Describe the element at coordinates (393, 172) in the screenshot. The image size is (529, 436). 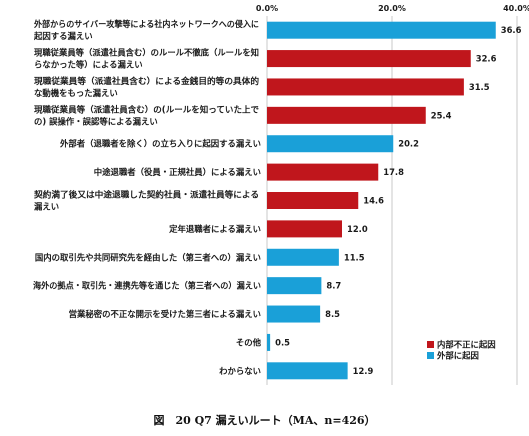
I see `value-label: 17.8` at that location.